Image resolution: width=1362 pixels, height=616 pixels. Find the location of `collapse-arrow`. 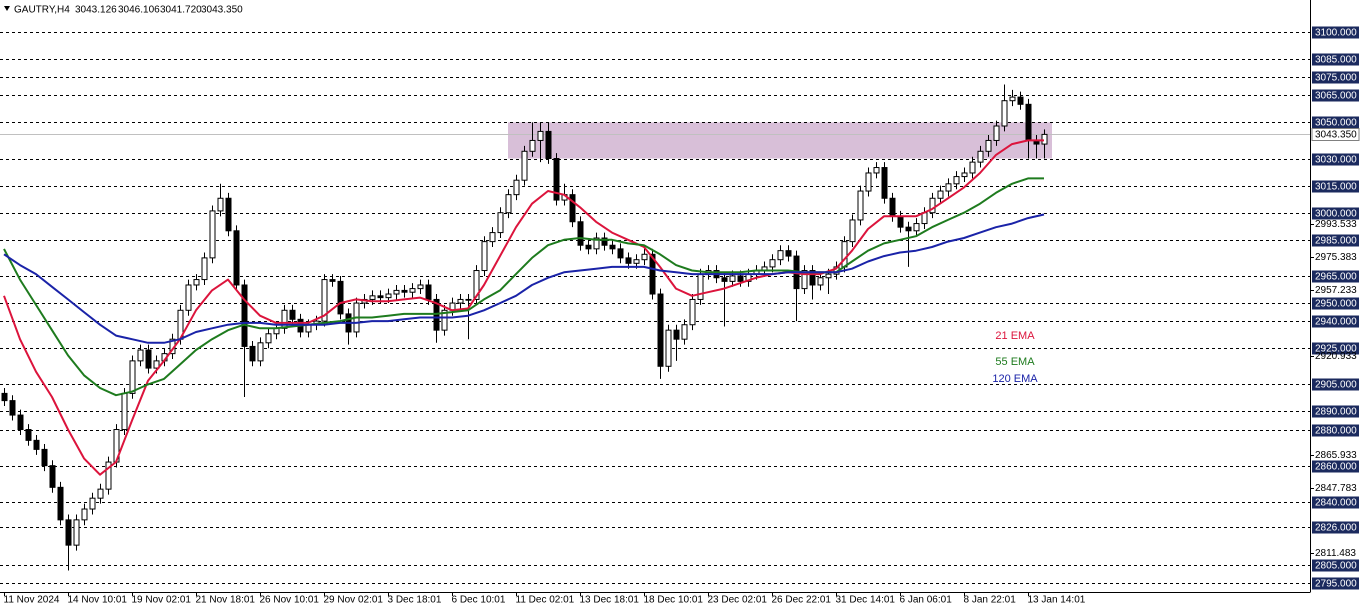

collapse-arrow is located at coordinates (7, 8).